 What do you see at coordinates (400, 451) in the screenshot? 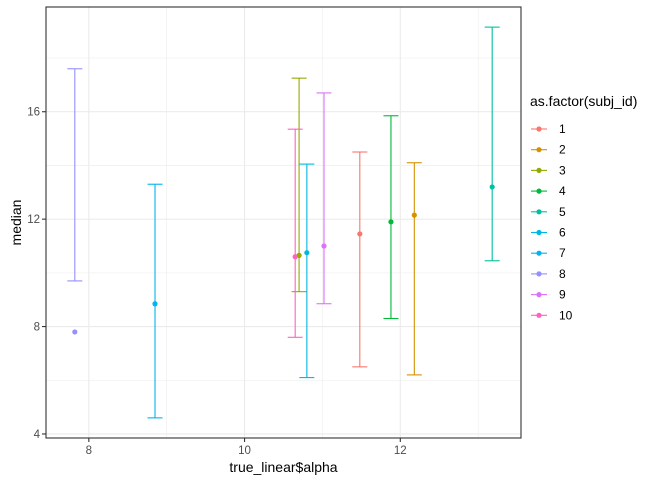
I see `x-tick-label: 12` at bounding box center [400, 451].